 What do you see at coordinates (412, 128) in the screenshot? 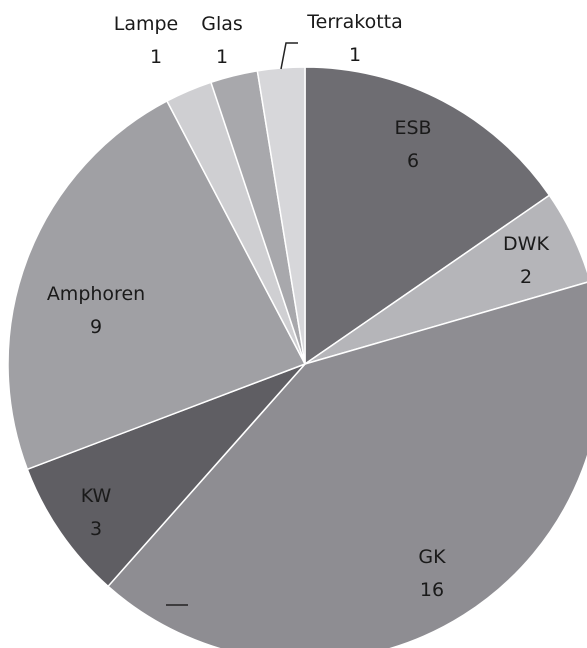
I see `slice-label-esb: ESB` at bounding box center [412, 128].